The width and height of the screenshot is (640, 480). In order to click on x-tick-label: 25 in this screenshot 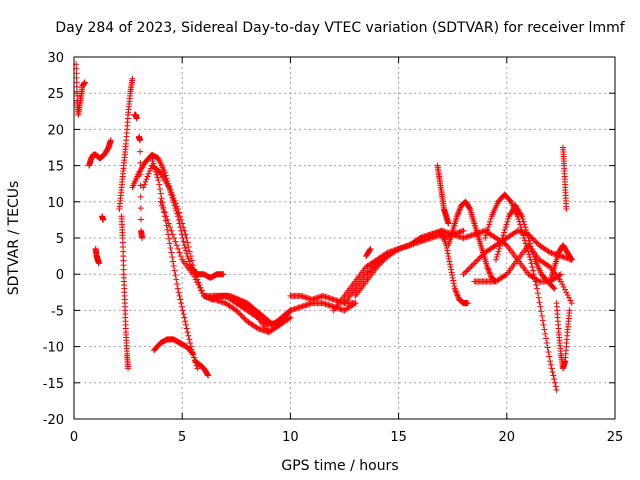, I will do `click(615, 437)`.